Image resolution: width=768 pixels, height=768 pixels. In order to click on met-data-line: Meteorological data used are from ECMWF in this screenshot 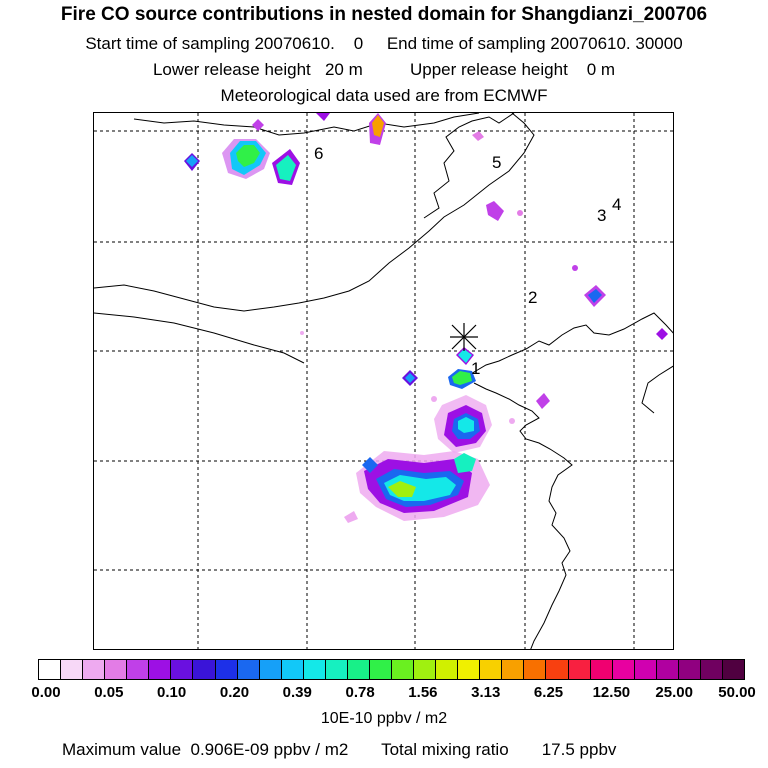, I will do `click(384, 95)`.